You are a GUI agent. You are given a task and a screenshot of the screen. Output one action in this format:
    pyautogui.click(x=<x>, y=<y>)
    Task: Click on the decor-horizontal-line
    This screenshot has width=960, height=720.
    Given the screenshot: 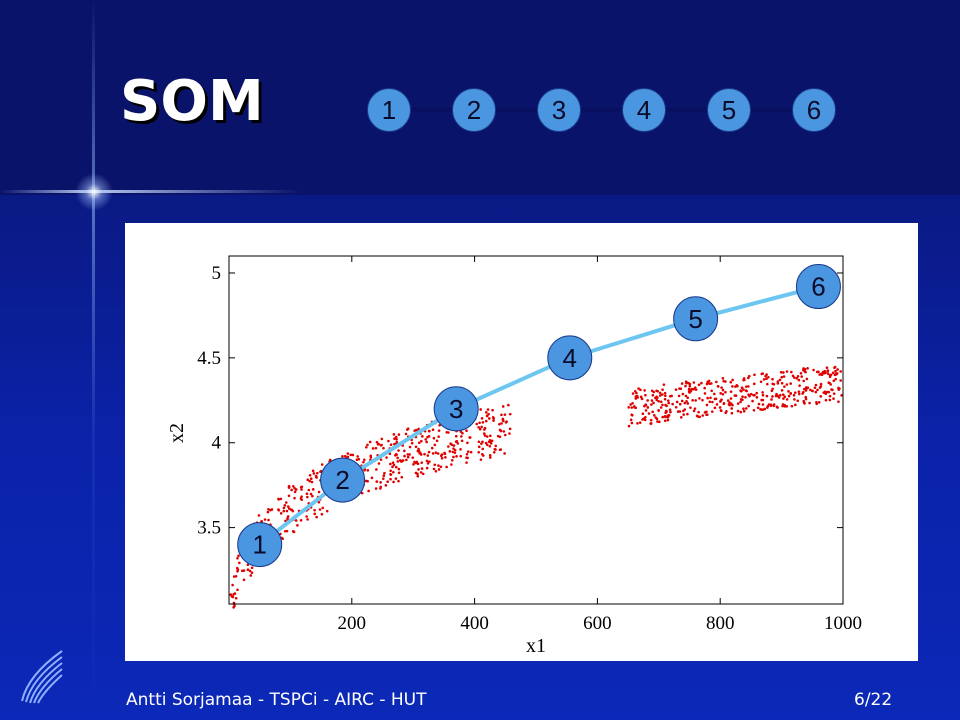 What is the action you would take?
    pyautogui.click(x=150, y=191)
    